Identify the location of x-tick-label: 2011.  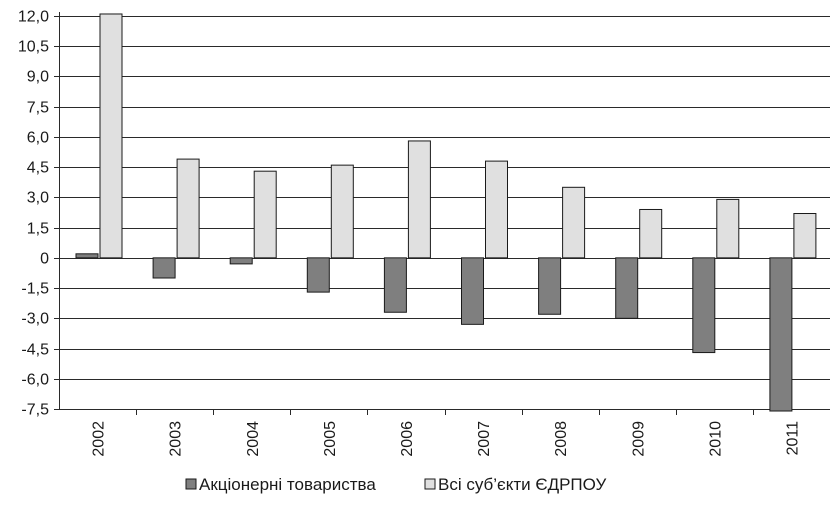
(792, 438).